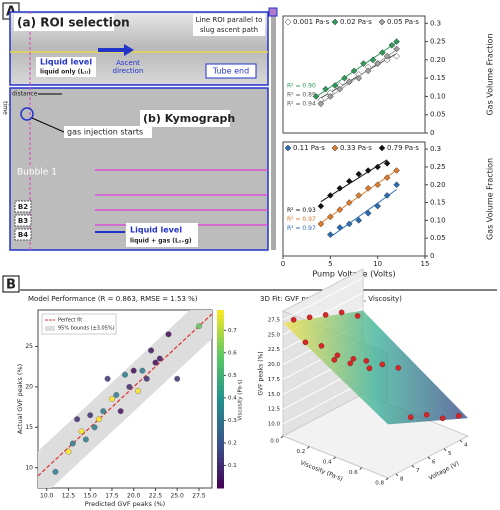 The width and height of the screenshot is (500, 510). I want to click on y-tick-label: 25, so click(29, 346).